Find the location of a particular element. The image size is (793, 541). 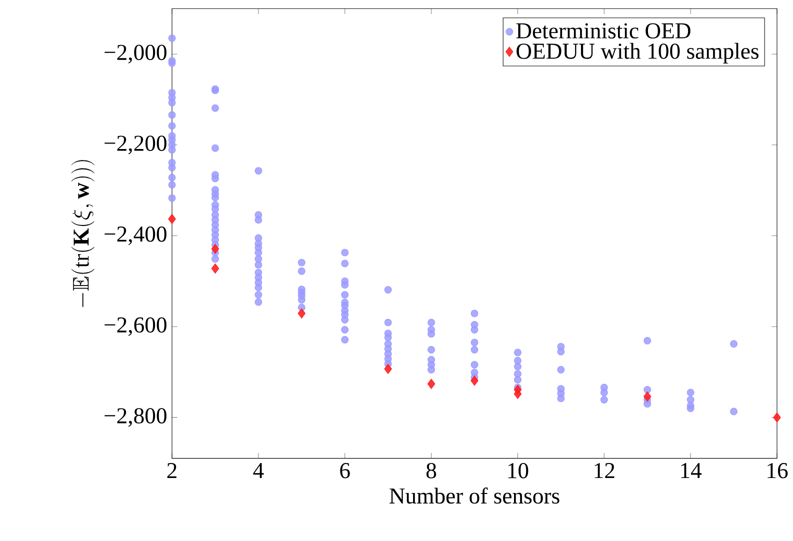

y-tick-label: −2,400 is located at coordinates (135, 236).